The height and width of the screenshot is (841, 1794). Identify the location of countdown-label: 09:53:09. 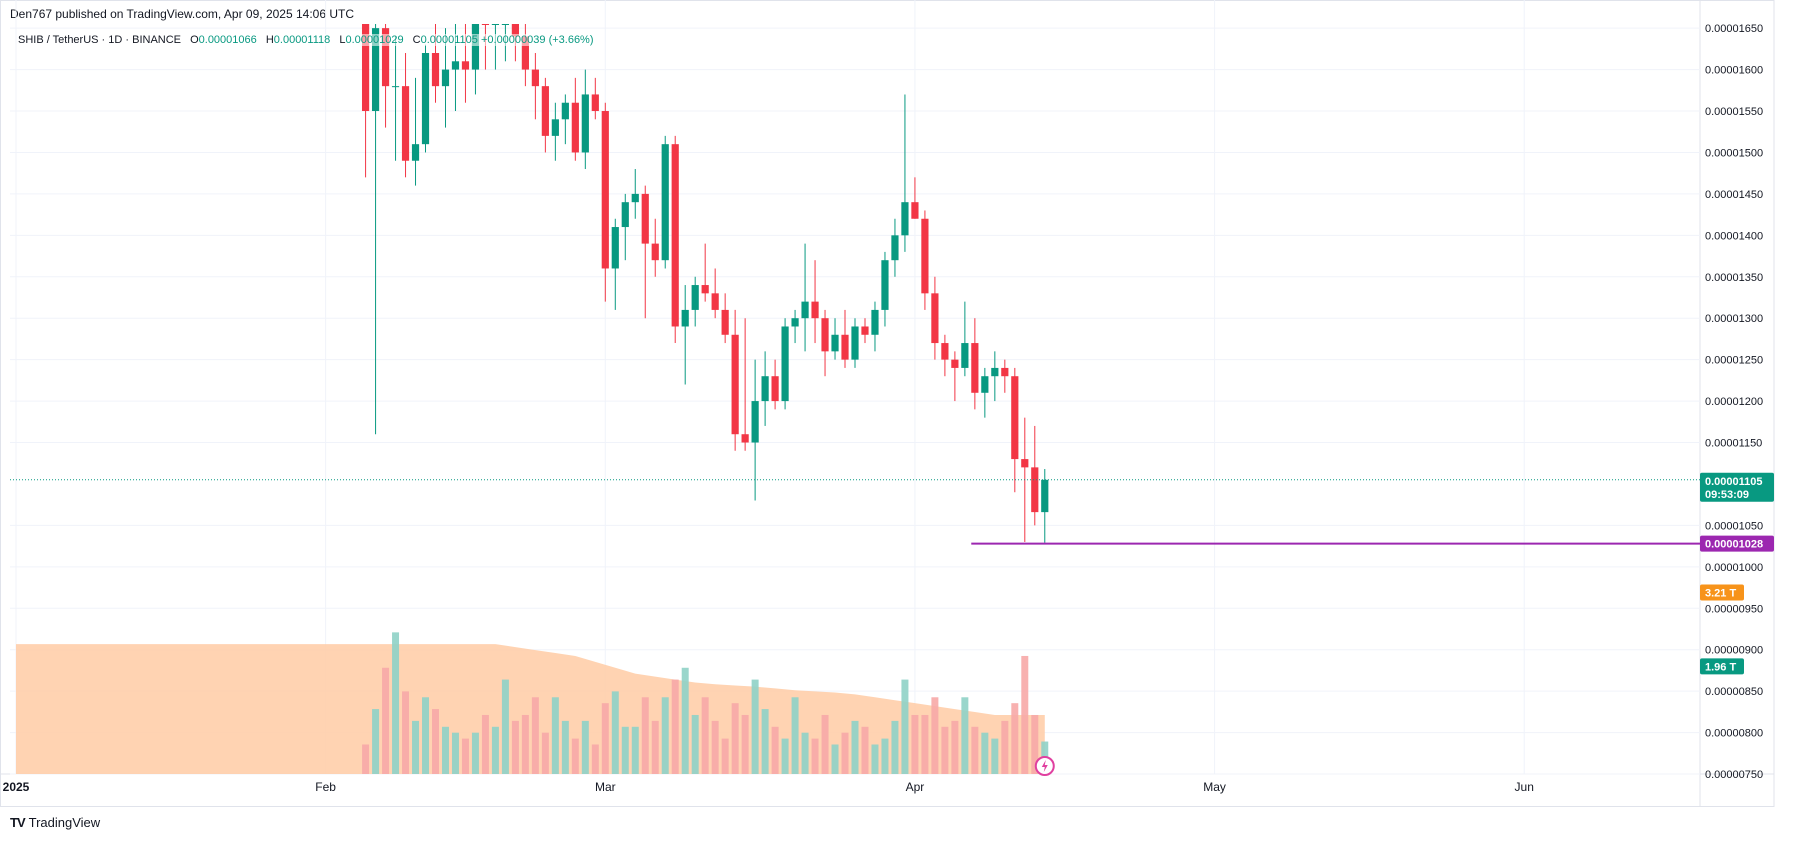
(1727, 495).